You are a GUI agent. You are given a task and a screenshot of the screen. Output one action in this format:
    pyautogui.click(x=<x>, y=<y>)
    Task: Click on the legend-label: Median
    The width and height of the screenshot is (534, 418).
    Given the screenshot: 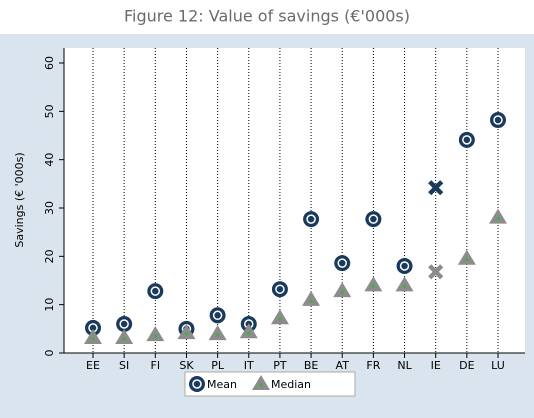 What is the action you would take?
    pyautogui.click(x=291, y=384)
    